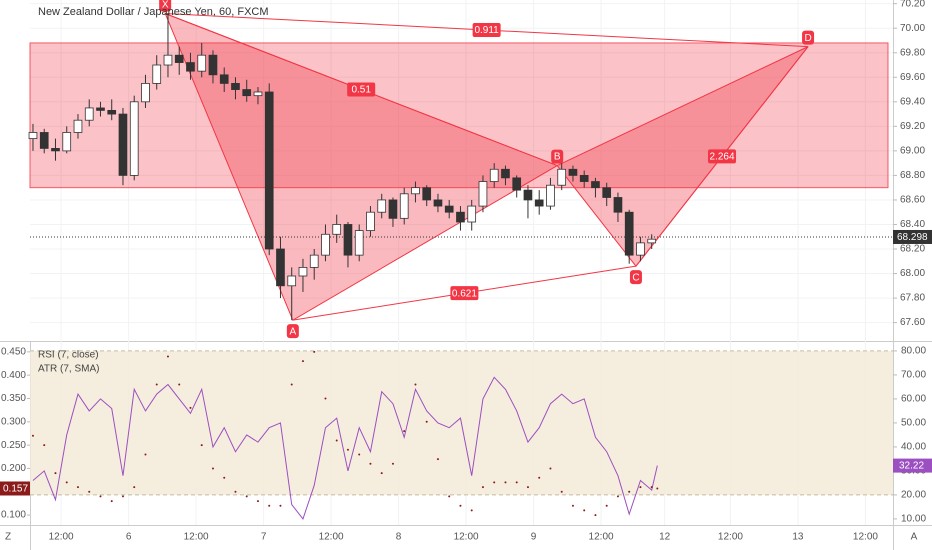 This screenshot has width=932, height=550. Describe the element at coordinates (292, 331) in the screenshot. I see `point-badge` at that location.